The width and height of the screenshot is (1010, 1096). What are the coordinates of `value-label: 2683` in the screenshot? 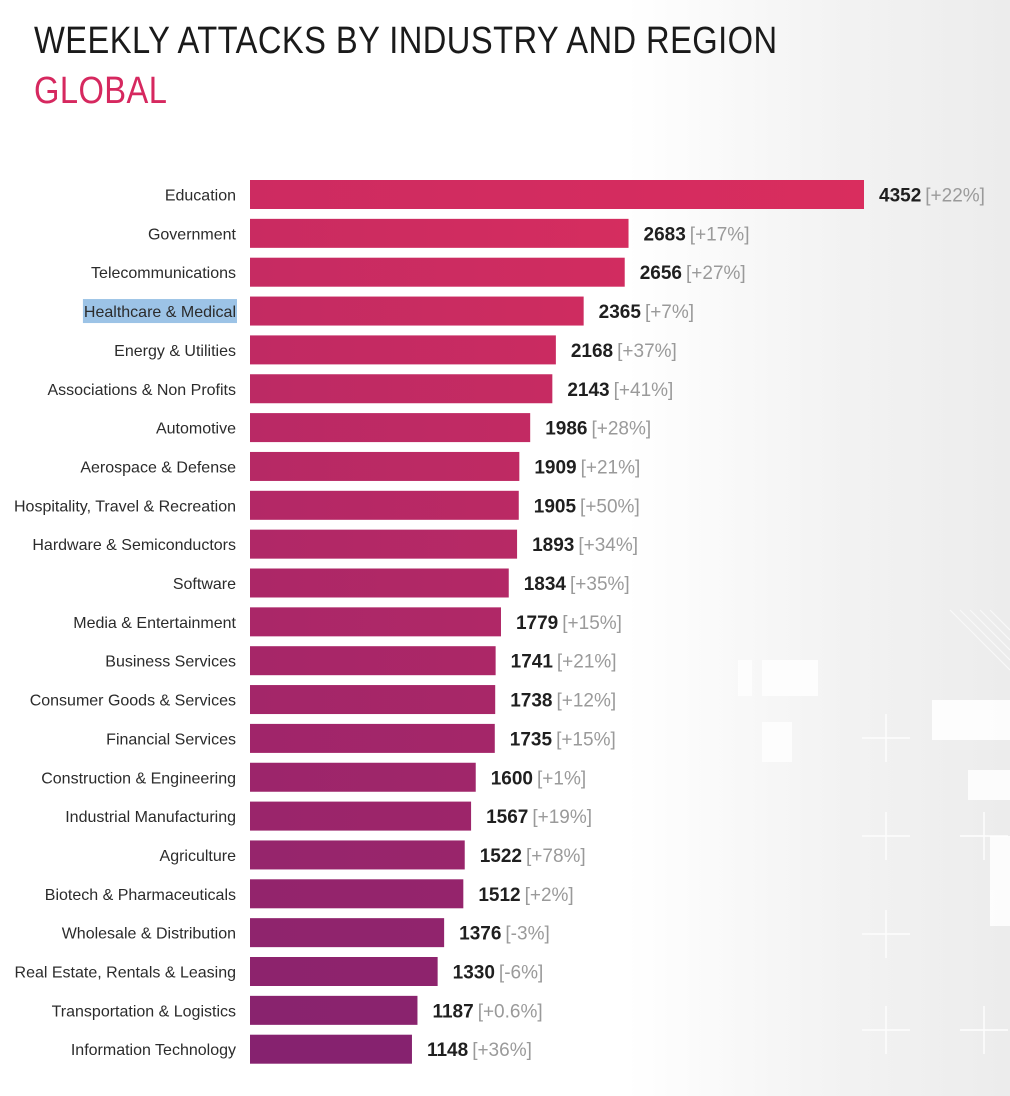 It's located at (665, 234).